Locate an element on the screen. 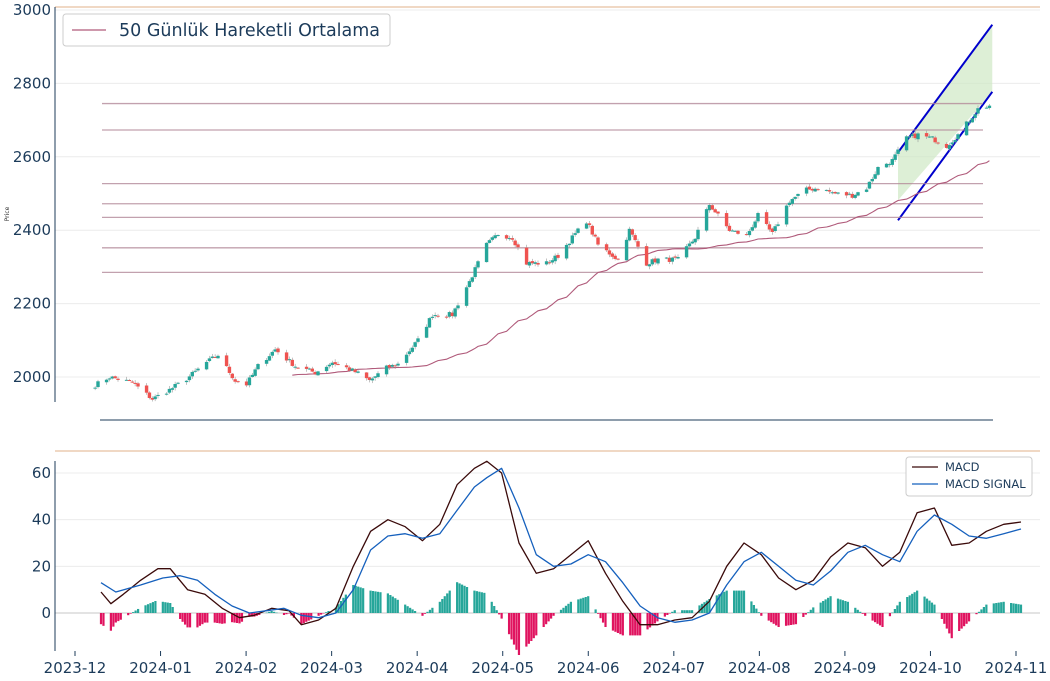 The width and height of the screenshot is (1050, 681). x-tick-label: 2024-05 is located at coordinates (502, 668).